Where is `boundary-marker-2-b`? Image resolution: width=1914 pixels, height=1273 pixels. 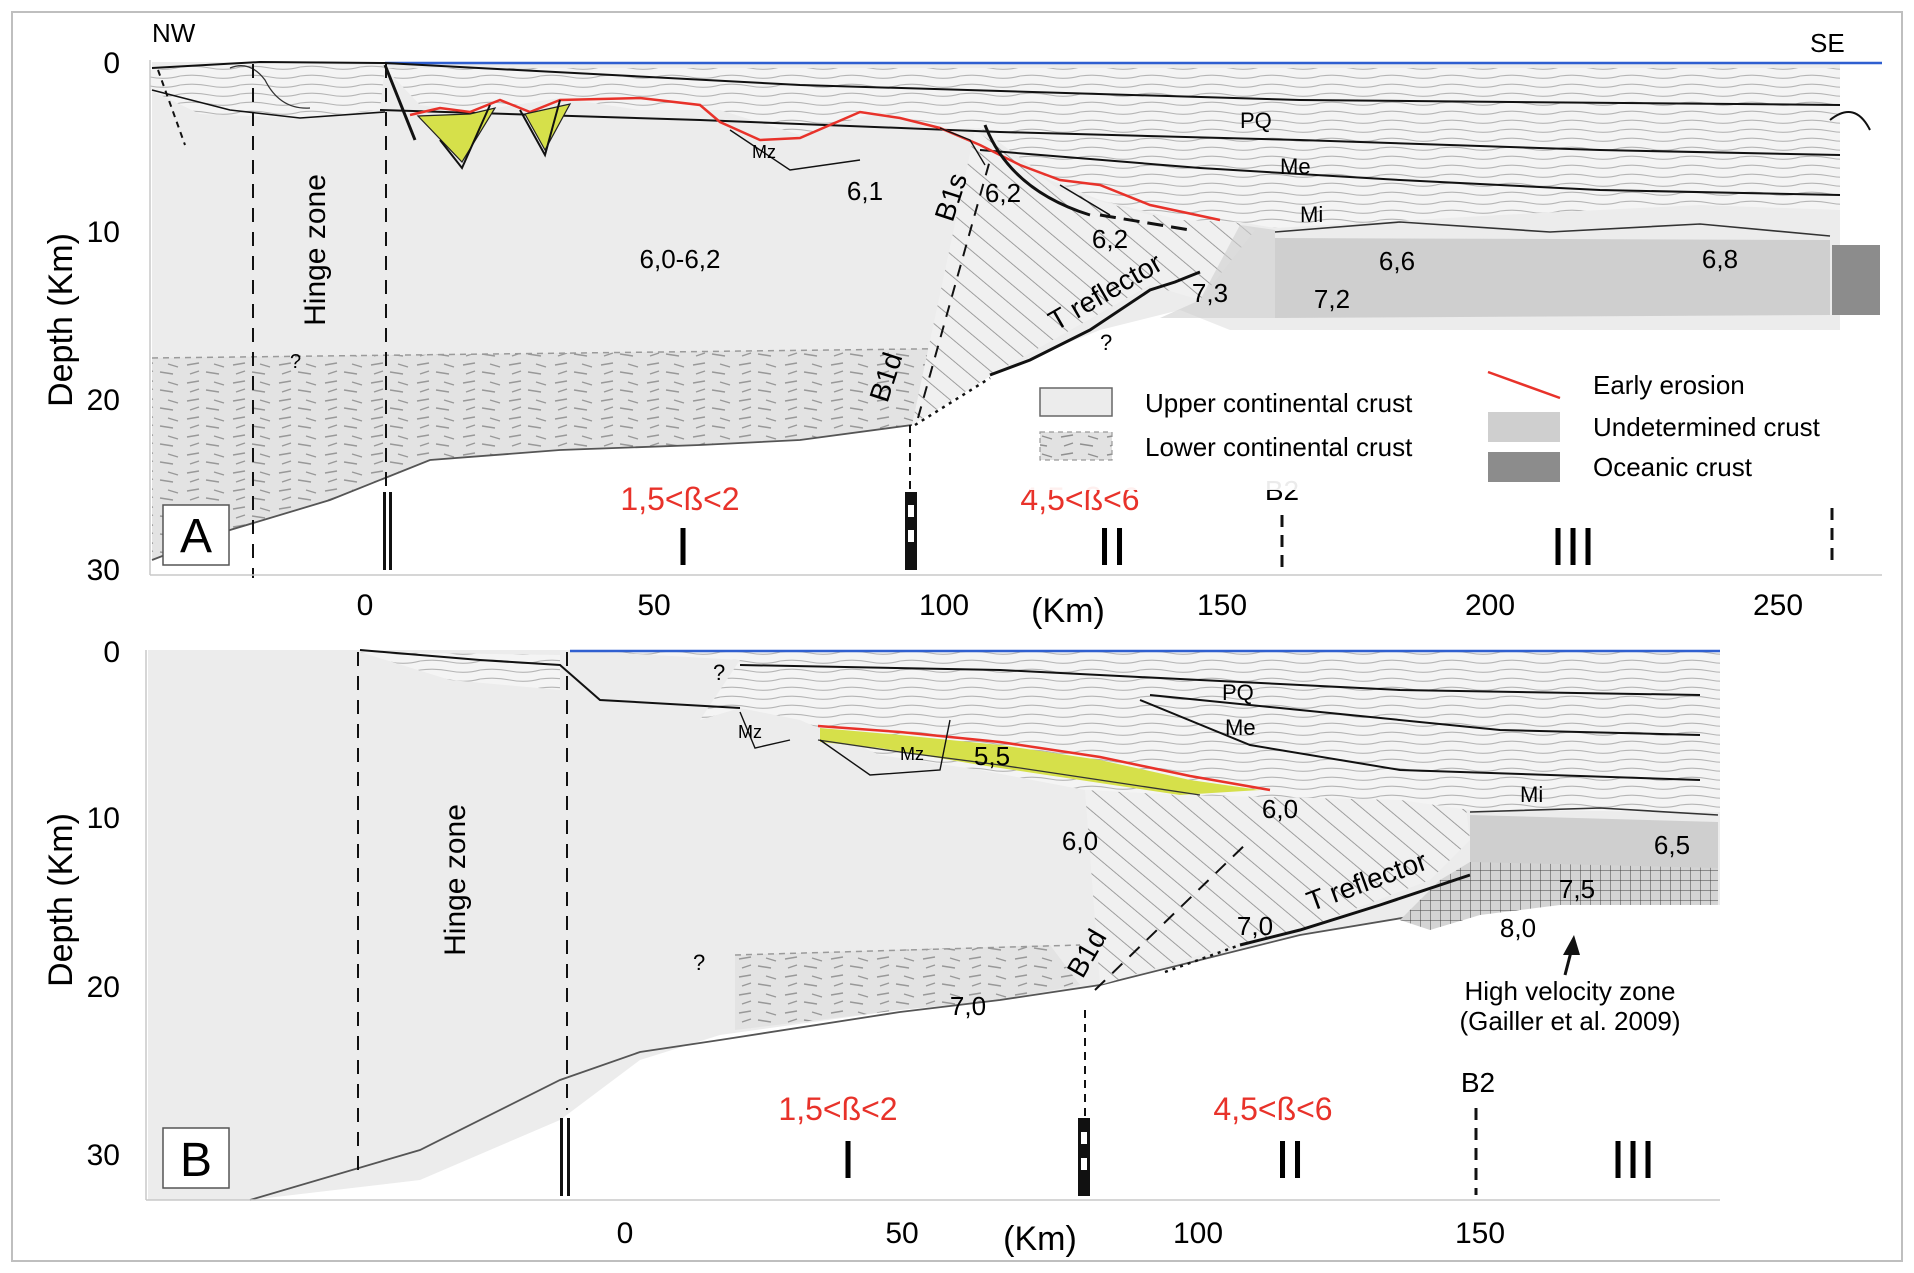
boundary-marker-2-b is located at coordinates (1084, 1157).